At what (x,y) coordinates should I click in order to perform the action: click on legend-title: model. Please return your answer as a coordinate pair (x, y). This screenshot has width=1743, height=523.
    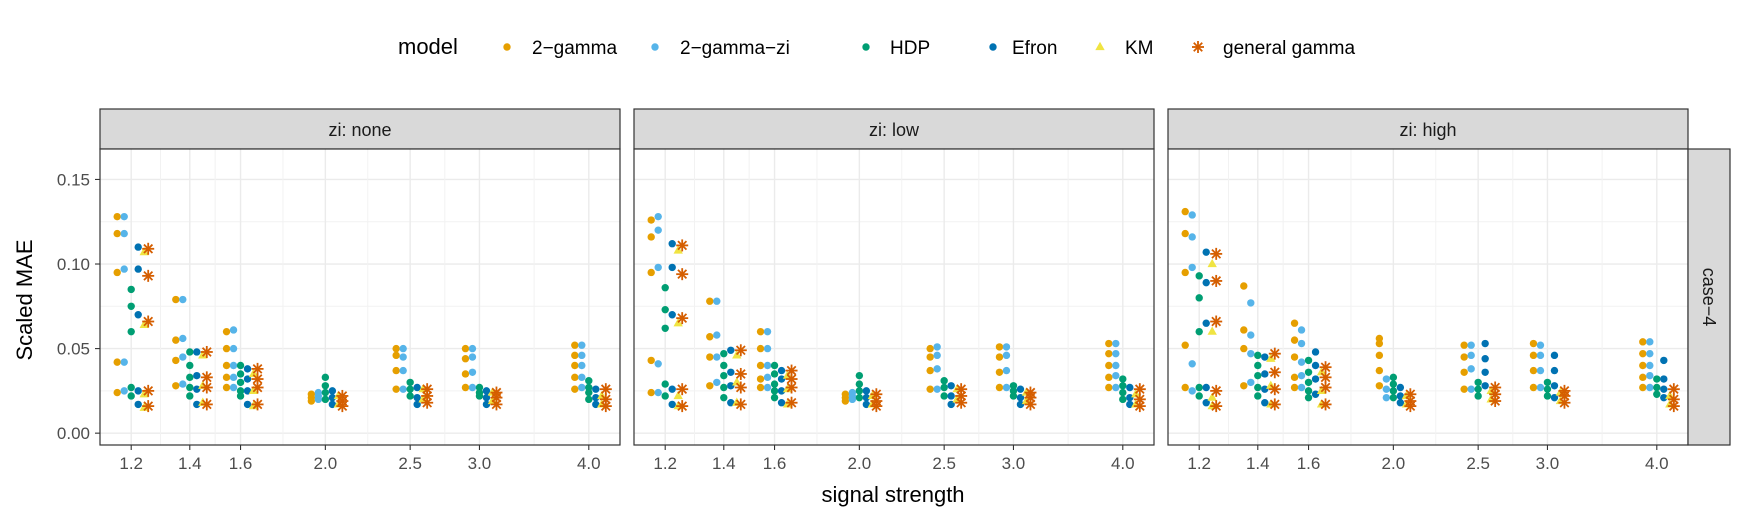
    Looking at the image, I should click on (428, 46).